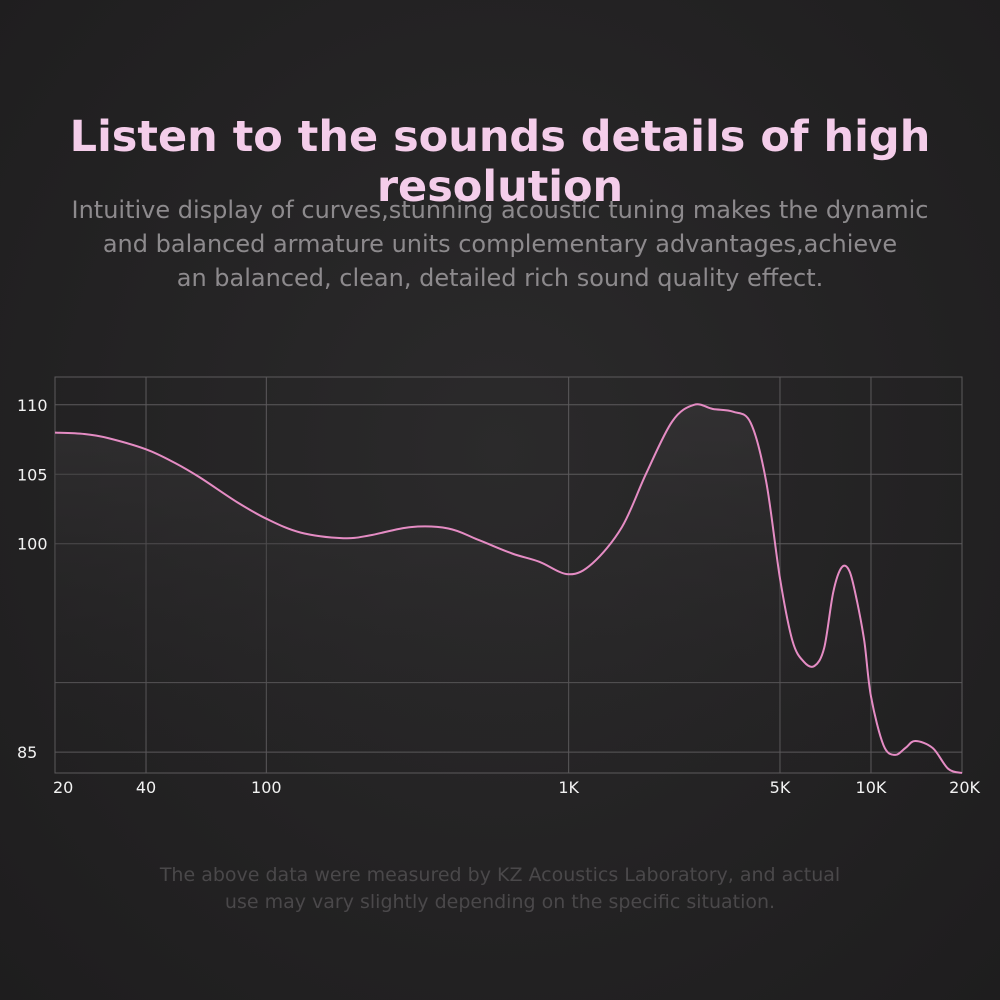 This screenshot has height=1000, width=1000. Describe the element at coordinates (146, 787) in the screenshot. I see `x-tick-label: 40` at that location.